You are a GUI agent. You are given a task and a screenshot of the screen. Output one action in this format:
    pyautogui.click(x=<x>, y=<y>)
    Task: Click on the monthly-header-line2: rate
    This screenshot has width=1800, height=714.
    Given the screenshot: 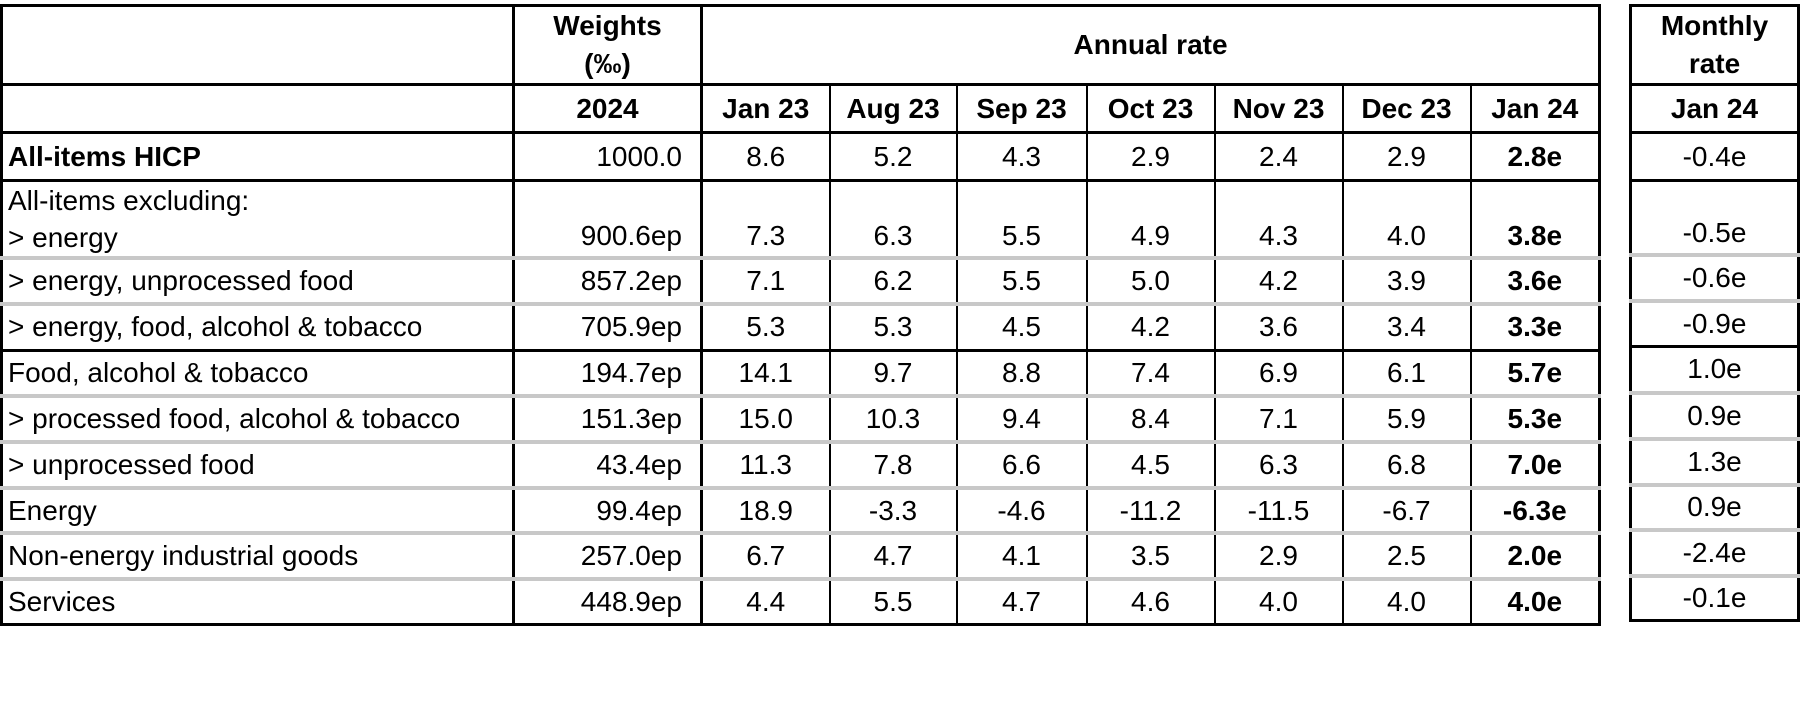 What is the action you would take?
    pyautogui.click(x=1714, y=63)
    